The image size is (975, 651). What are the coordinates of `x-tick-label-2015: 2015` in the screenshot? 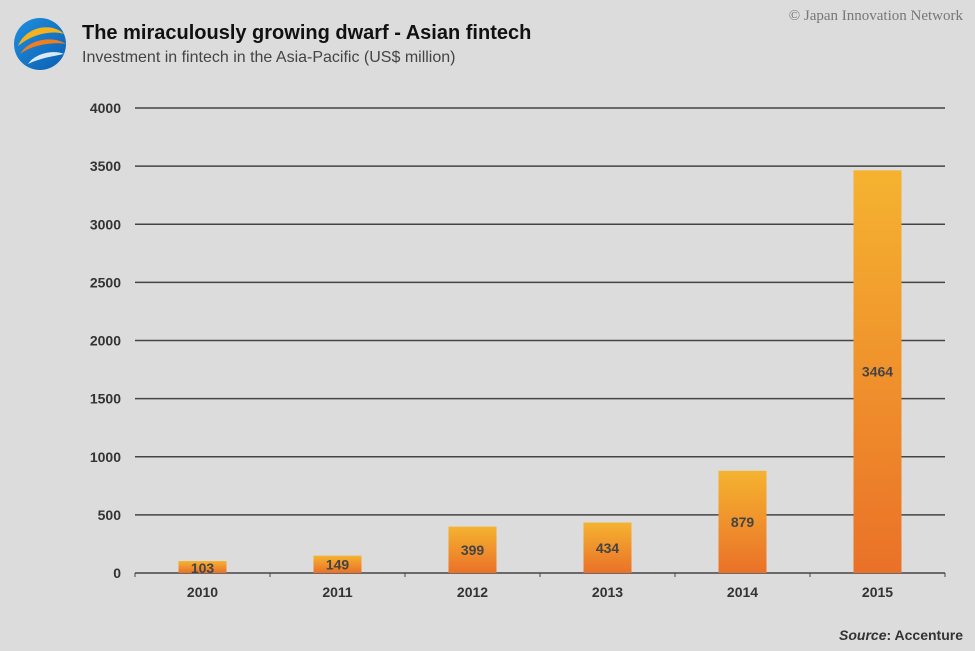 It's located at (877, 592).